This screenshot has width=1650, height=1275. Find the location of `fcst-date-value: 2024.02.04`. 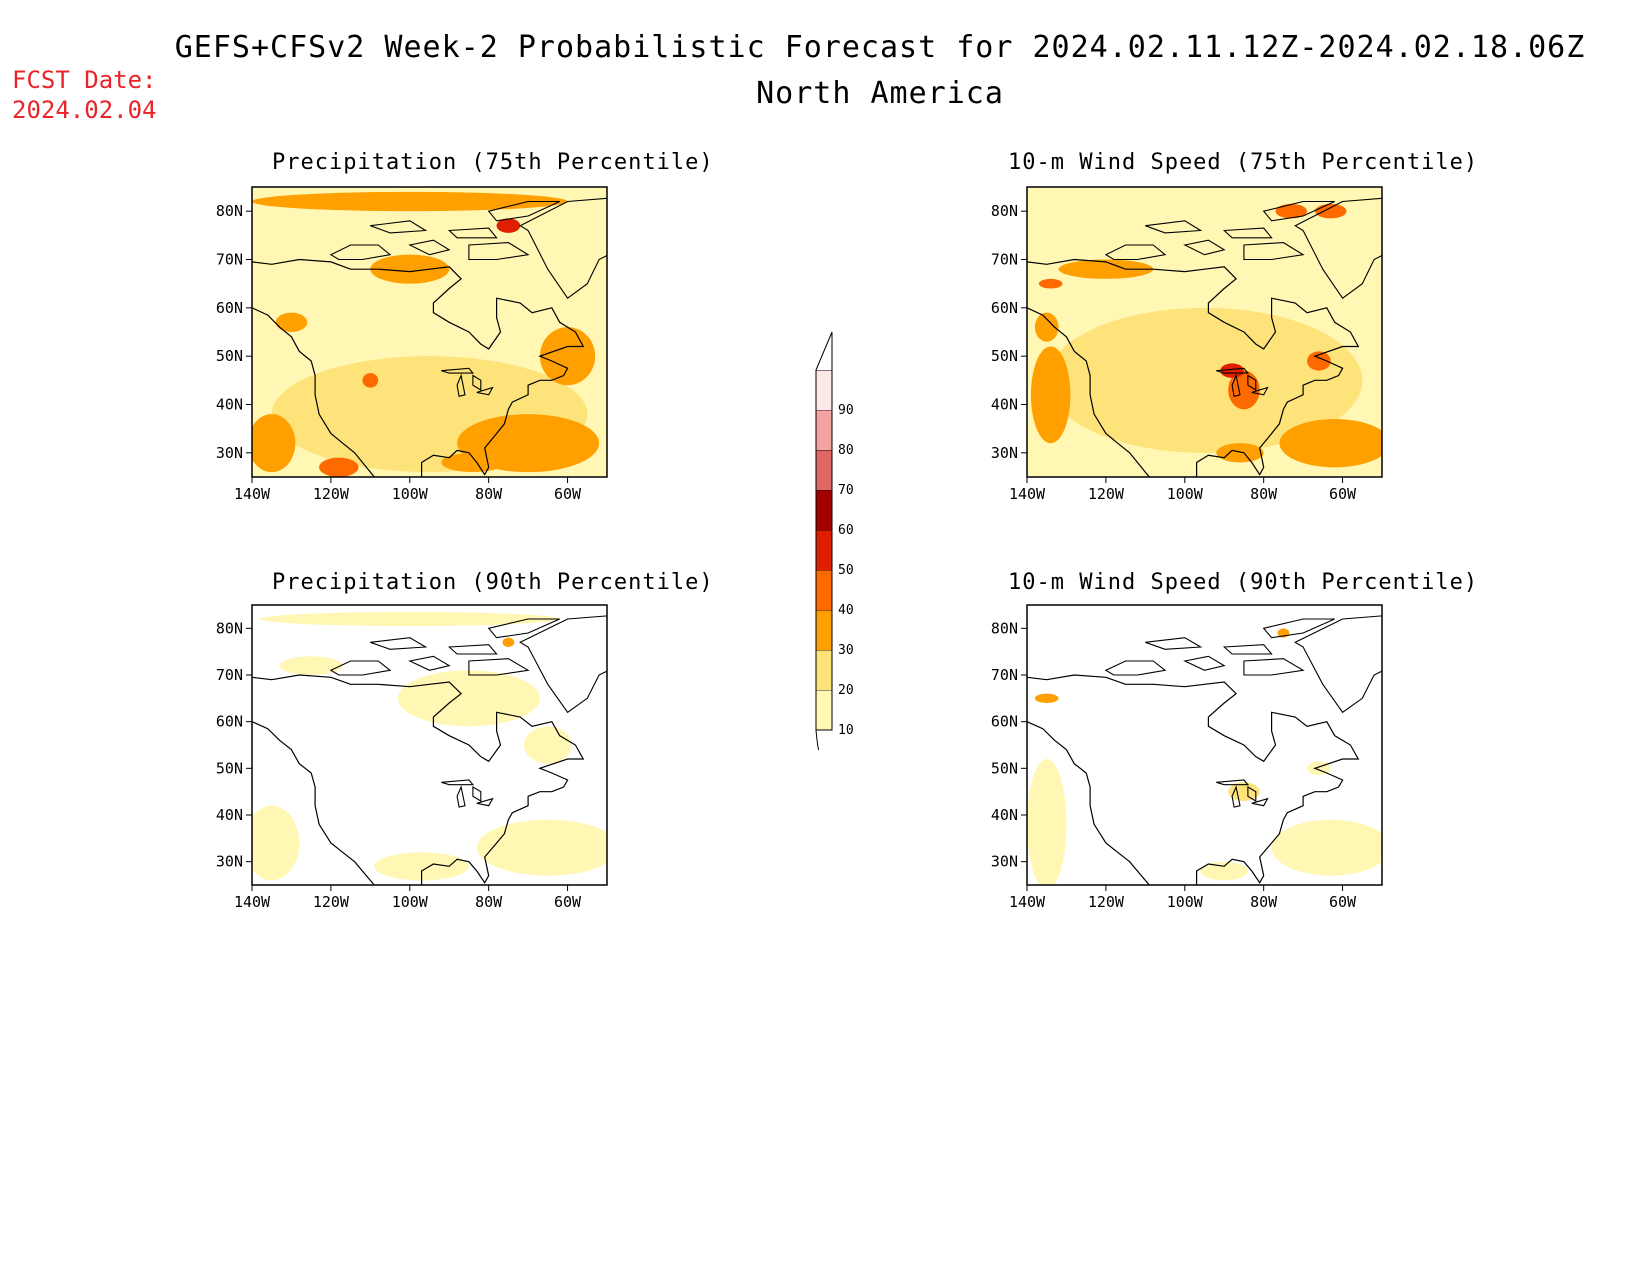

fcst-date-value: 2024.02.04 is located at coordinates (84, 110).